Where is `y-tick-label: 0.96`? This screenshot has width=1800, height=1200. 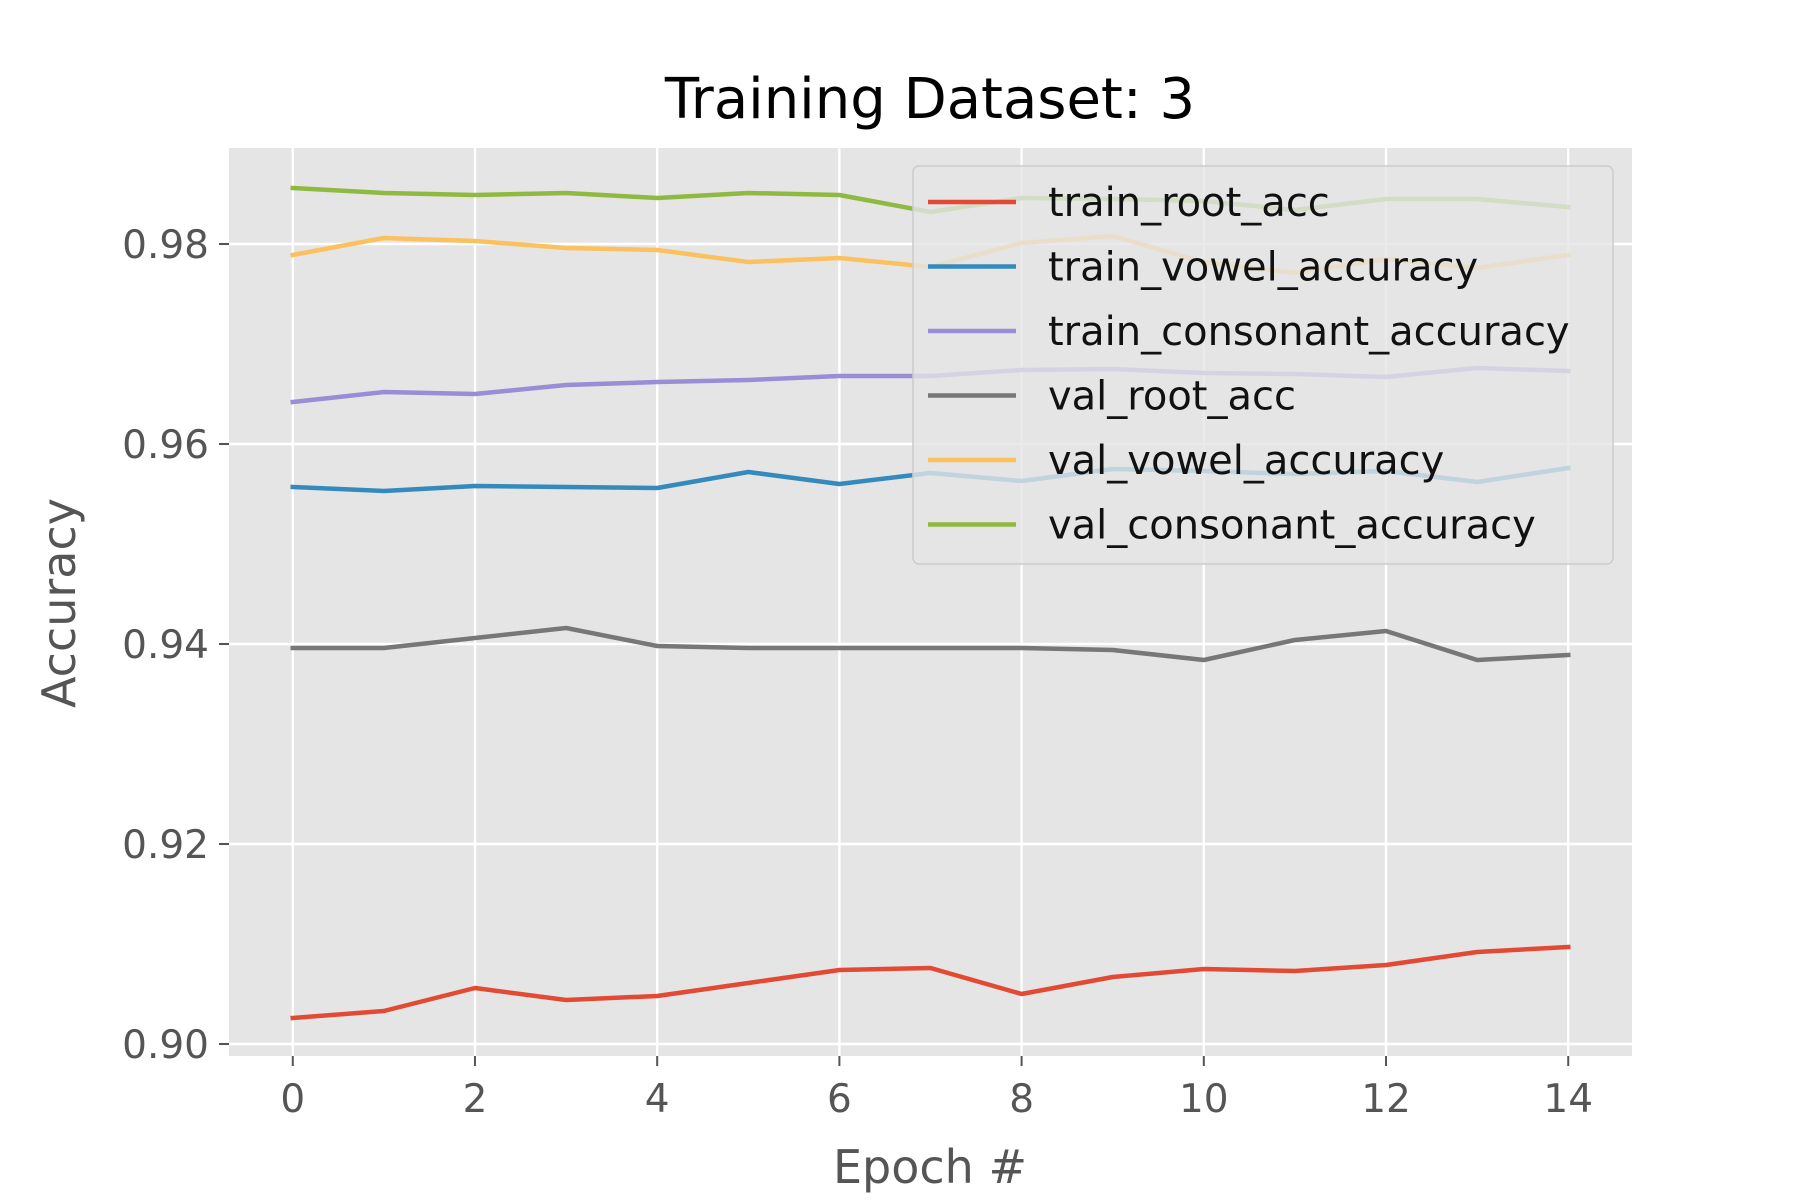
y-tick-label: 0.96 is located at coordinates (165, 445).